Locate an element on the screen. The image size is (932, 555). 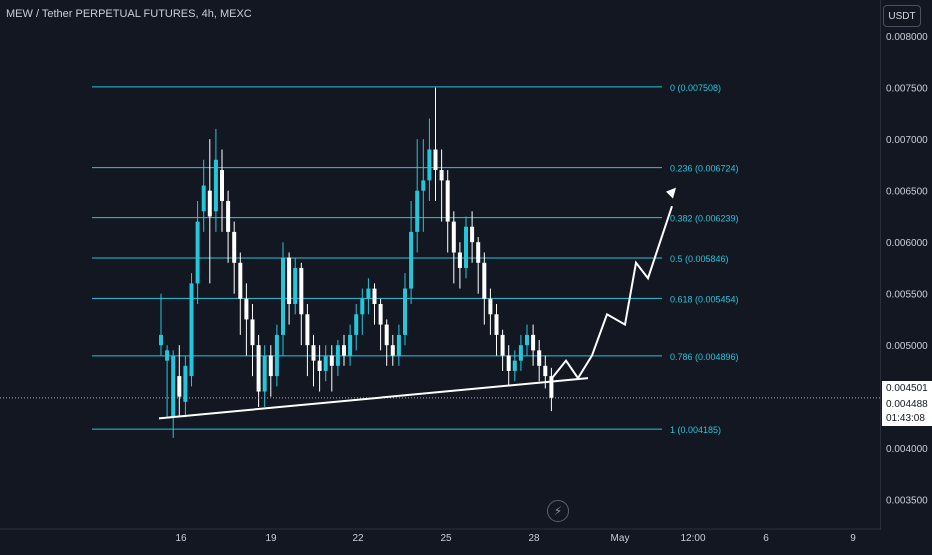
symbol-title: MEW / Tether PERPETUAL FUTURES, 4h, MEXC is located at coordinates (129, 14).